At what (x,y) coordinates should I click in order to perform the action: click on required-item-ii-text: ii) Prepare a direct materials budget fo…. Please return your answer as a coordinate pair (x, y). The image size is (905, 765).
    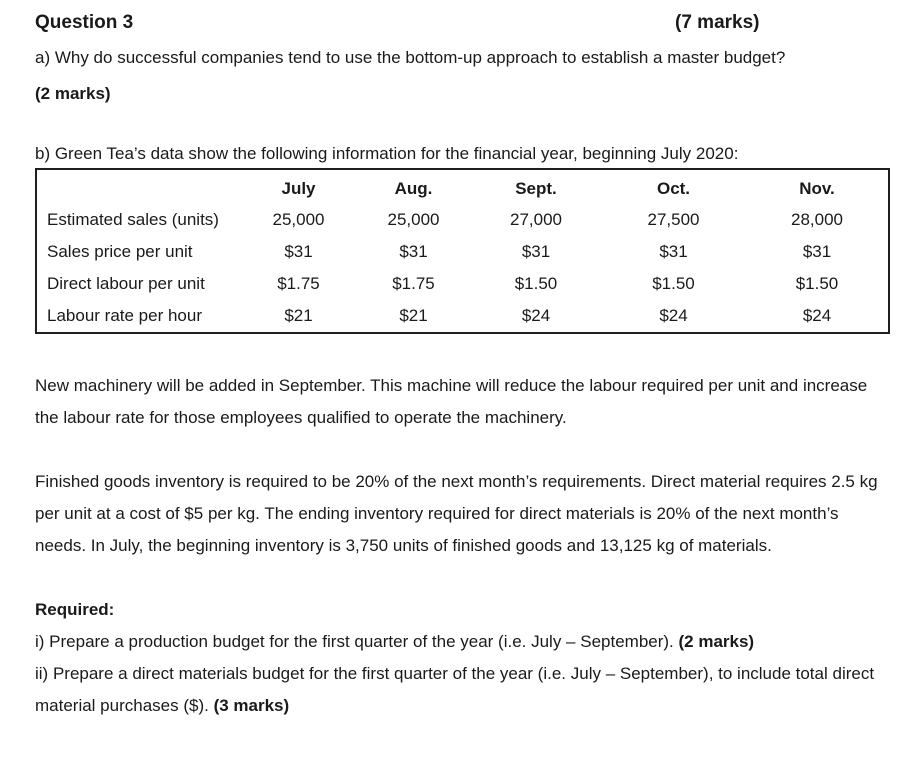
    Looking at the image, I should click on (455, 689).